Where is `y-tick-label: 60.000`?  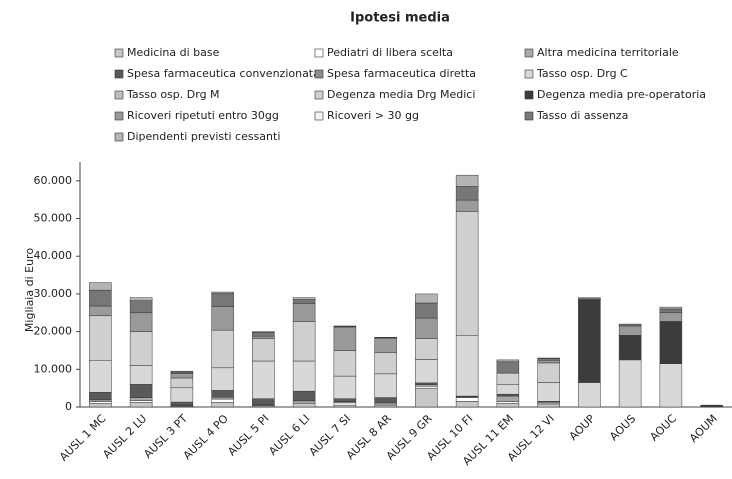 y-tick-label: 60.000 is located at coordinates (53, 180).